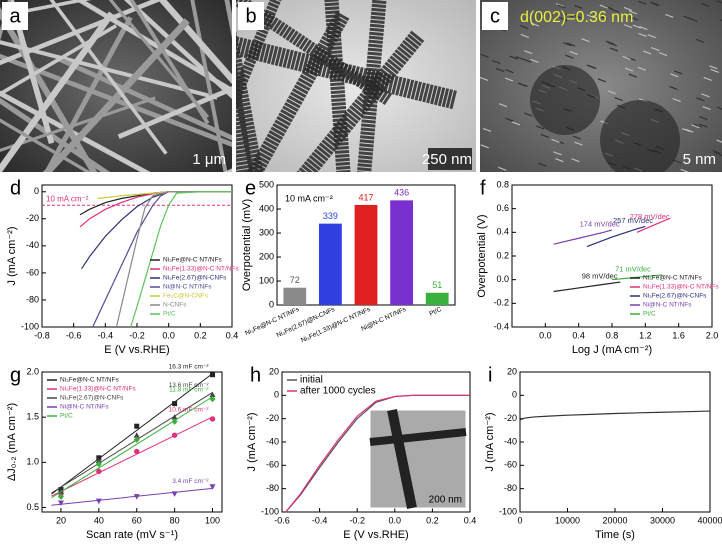 Image resolution: width=722 pixels, height=547 pixels. I want to click on x-tick-label: 0.2, so click(432, 520).